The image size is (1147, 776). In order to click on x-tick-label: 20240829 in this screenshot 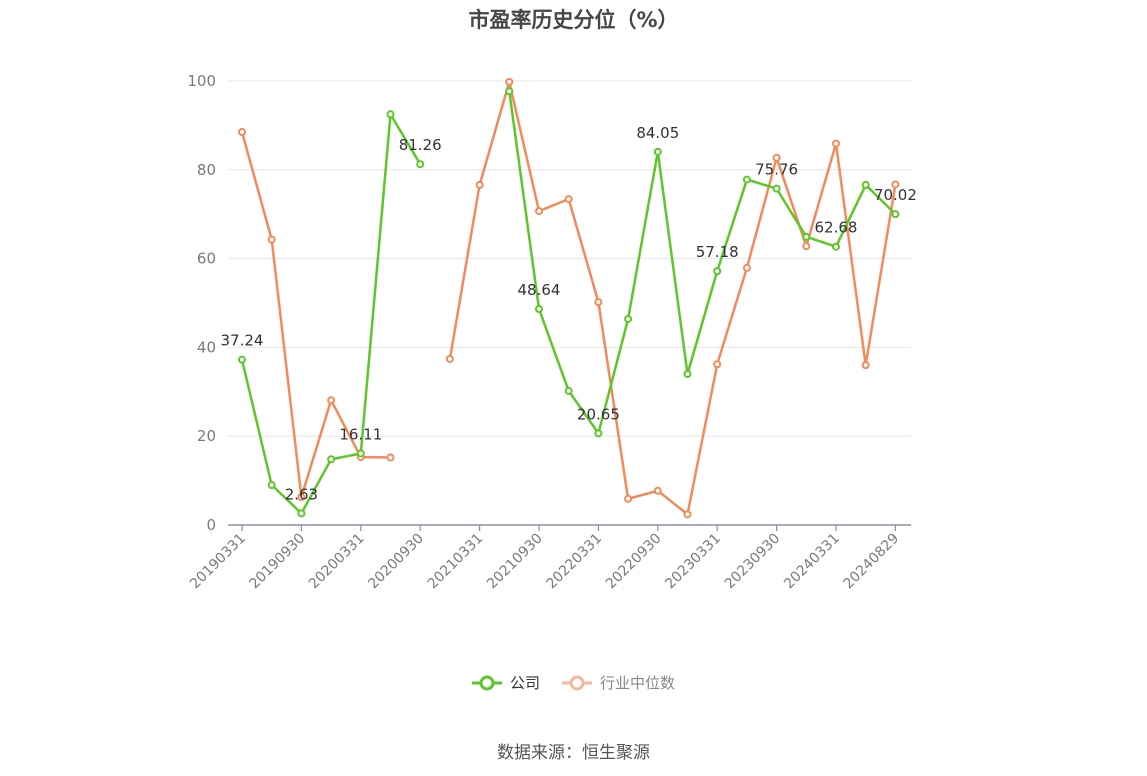, I will do `click(872, 562)`.